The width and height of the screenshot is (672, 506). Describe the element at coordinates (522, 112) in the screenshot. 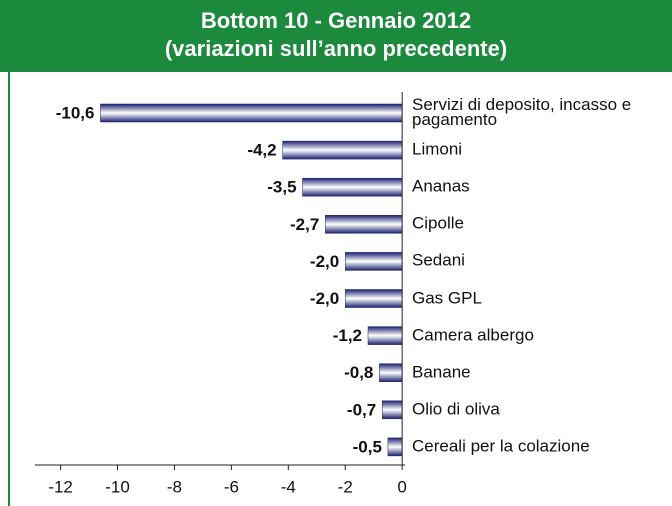

I see `category-label: Servizi di deposito, incasso e pagamento` at that location.